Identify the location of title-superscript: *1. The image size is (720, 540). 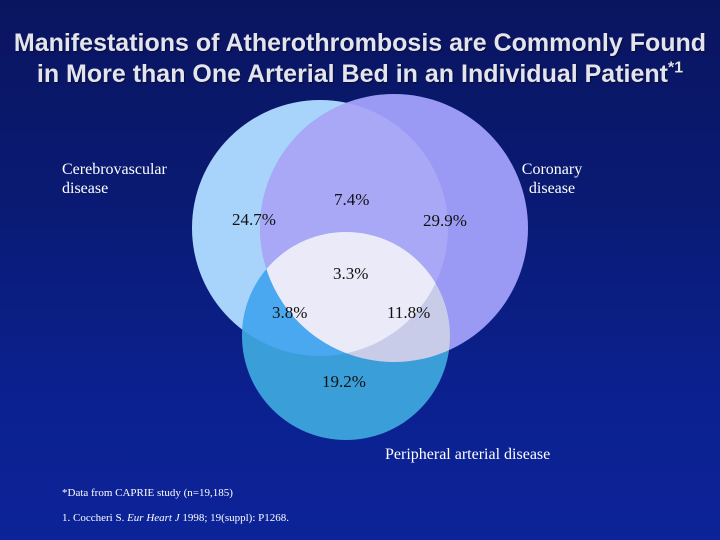
(675, 68).